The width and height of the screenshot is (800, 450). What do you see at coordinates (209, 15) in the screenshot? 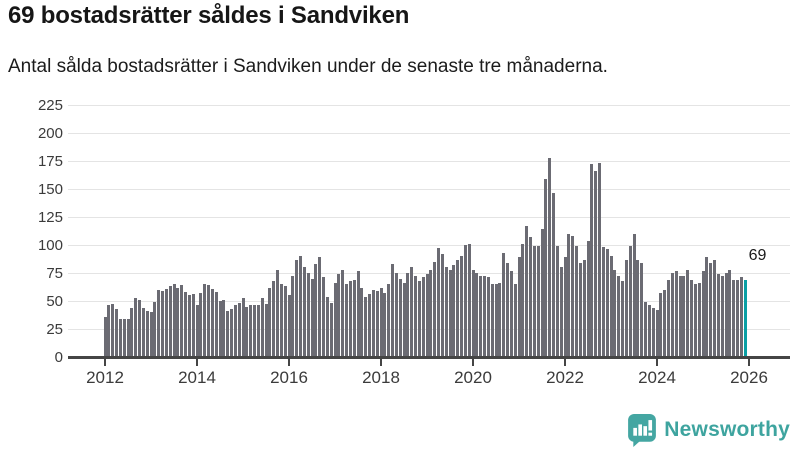
I see `chart-title: 69 bostadsrätter såldes i Sandviken` at bounding box center [209, 15].